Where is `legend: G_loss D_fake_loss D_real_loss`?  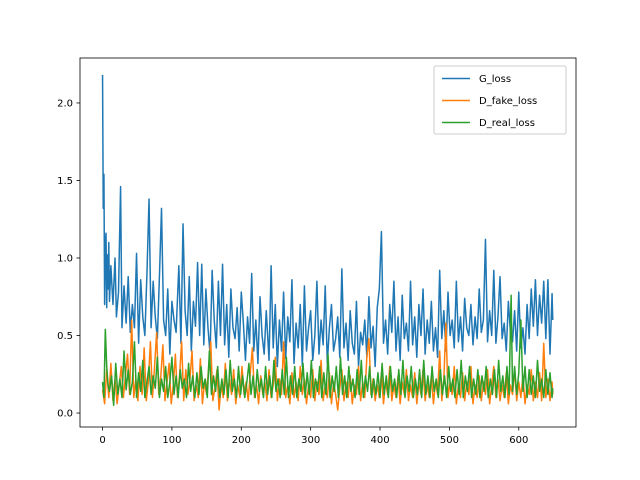 legend: G_loss D_fake_loss D_real_loss is located at coordinates (500, 100).